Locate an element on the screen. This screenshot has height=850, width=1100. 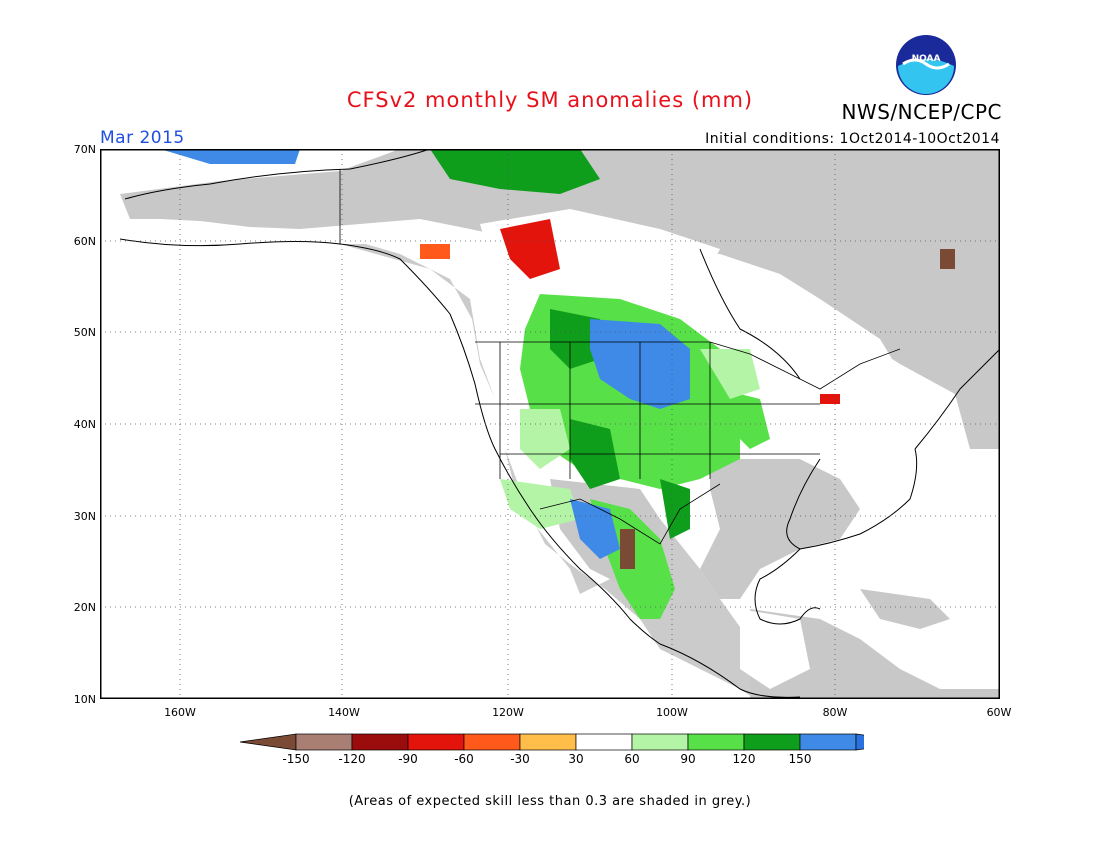
noaa-logo-text: NOAA is located at coordinates (926, 59).